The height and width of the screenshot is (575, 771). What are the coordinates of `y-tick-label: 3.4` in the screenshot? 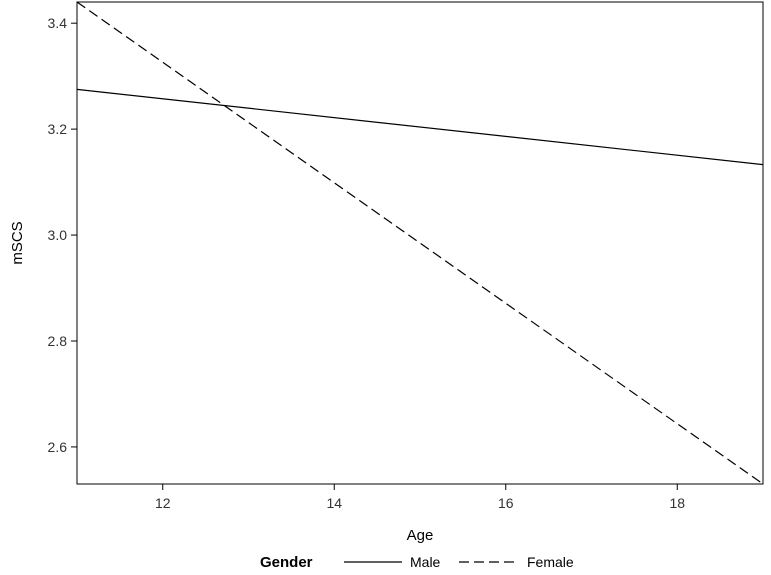 It's located at (58, 23).